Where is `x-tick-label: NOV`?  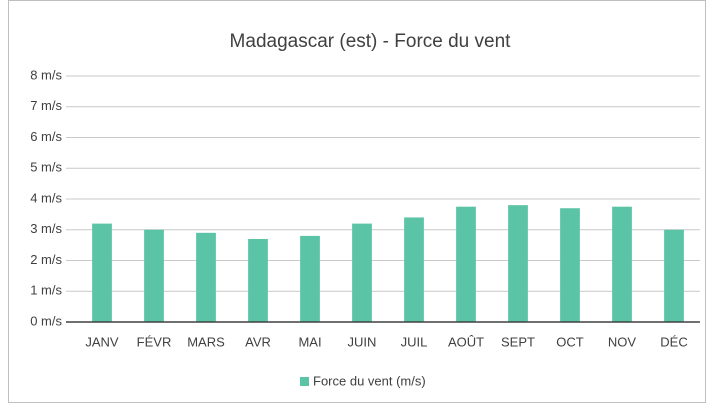
x-tick-label: NOV is located at coordinates (622, 341).